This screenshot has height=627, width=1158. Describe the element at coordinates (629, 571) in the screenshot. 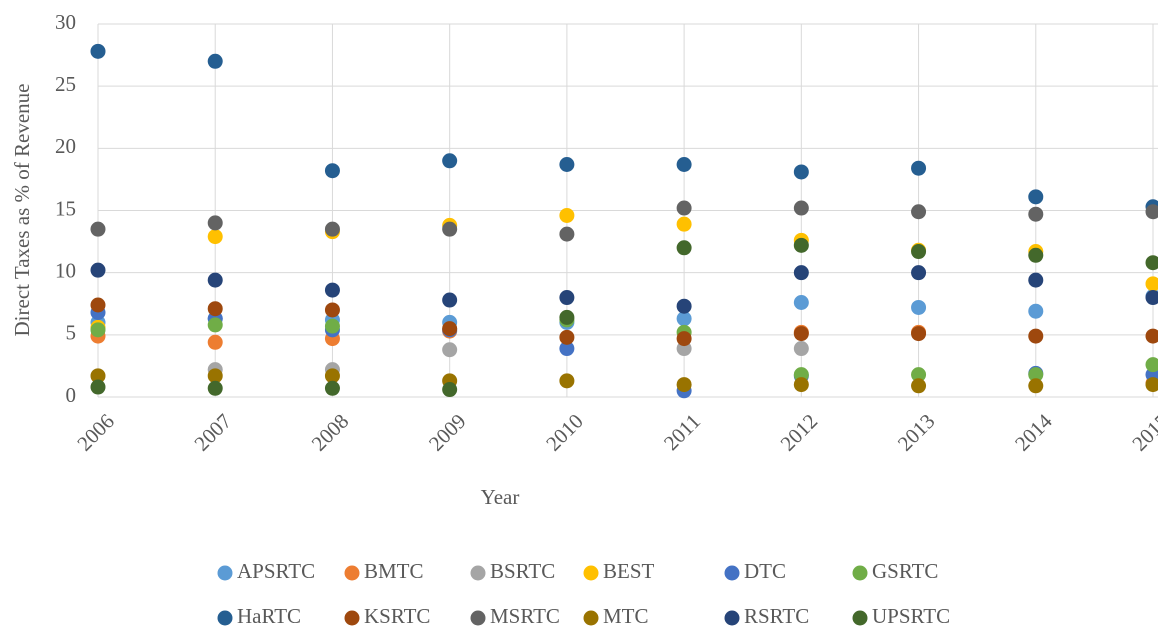

I see `legend-label: BEST` at that location.